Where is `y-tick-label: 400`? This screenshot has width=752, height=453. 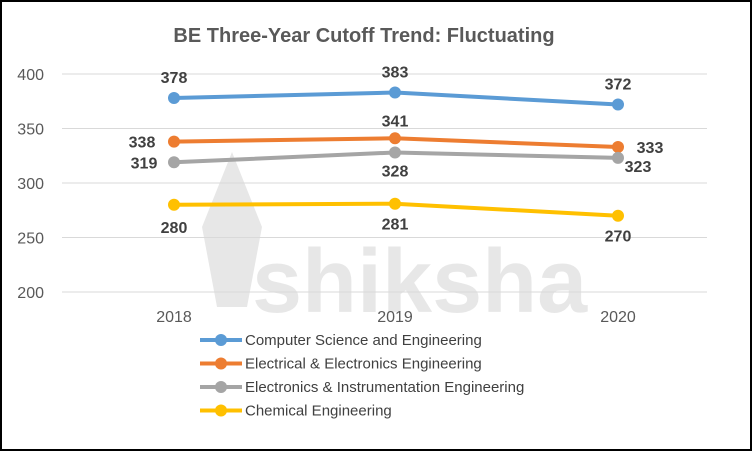 y-tick-label: 400 is located at coordinates (30, 75).